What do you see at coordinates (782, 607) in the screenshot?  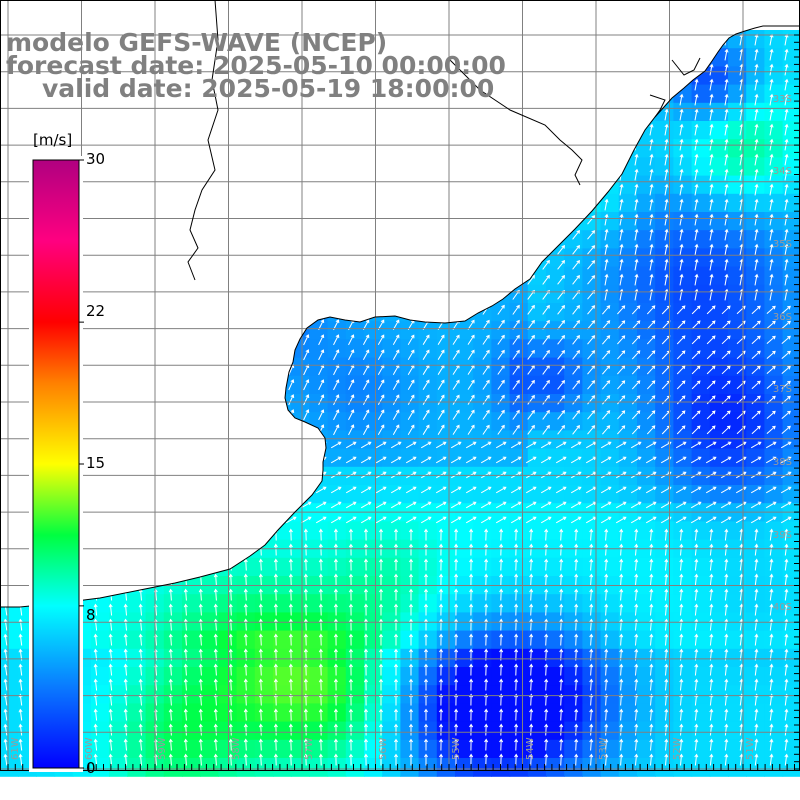 I see `latitude-label: 40S` at bounding box center [782, 607].